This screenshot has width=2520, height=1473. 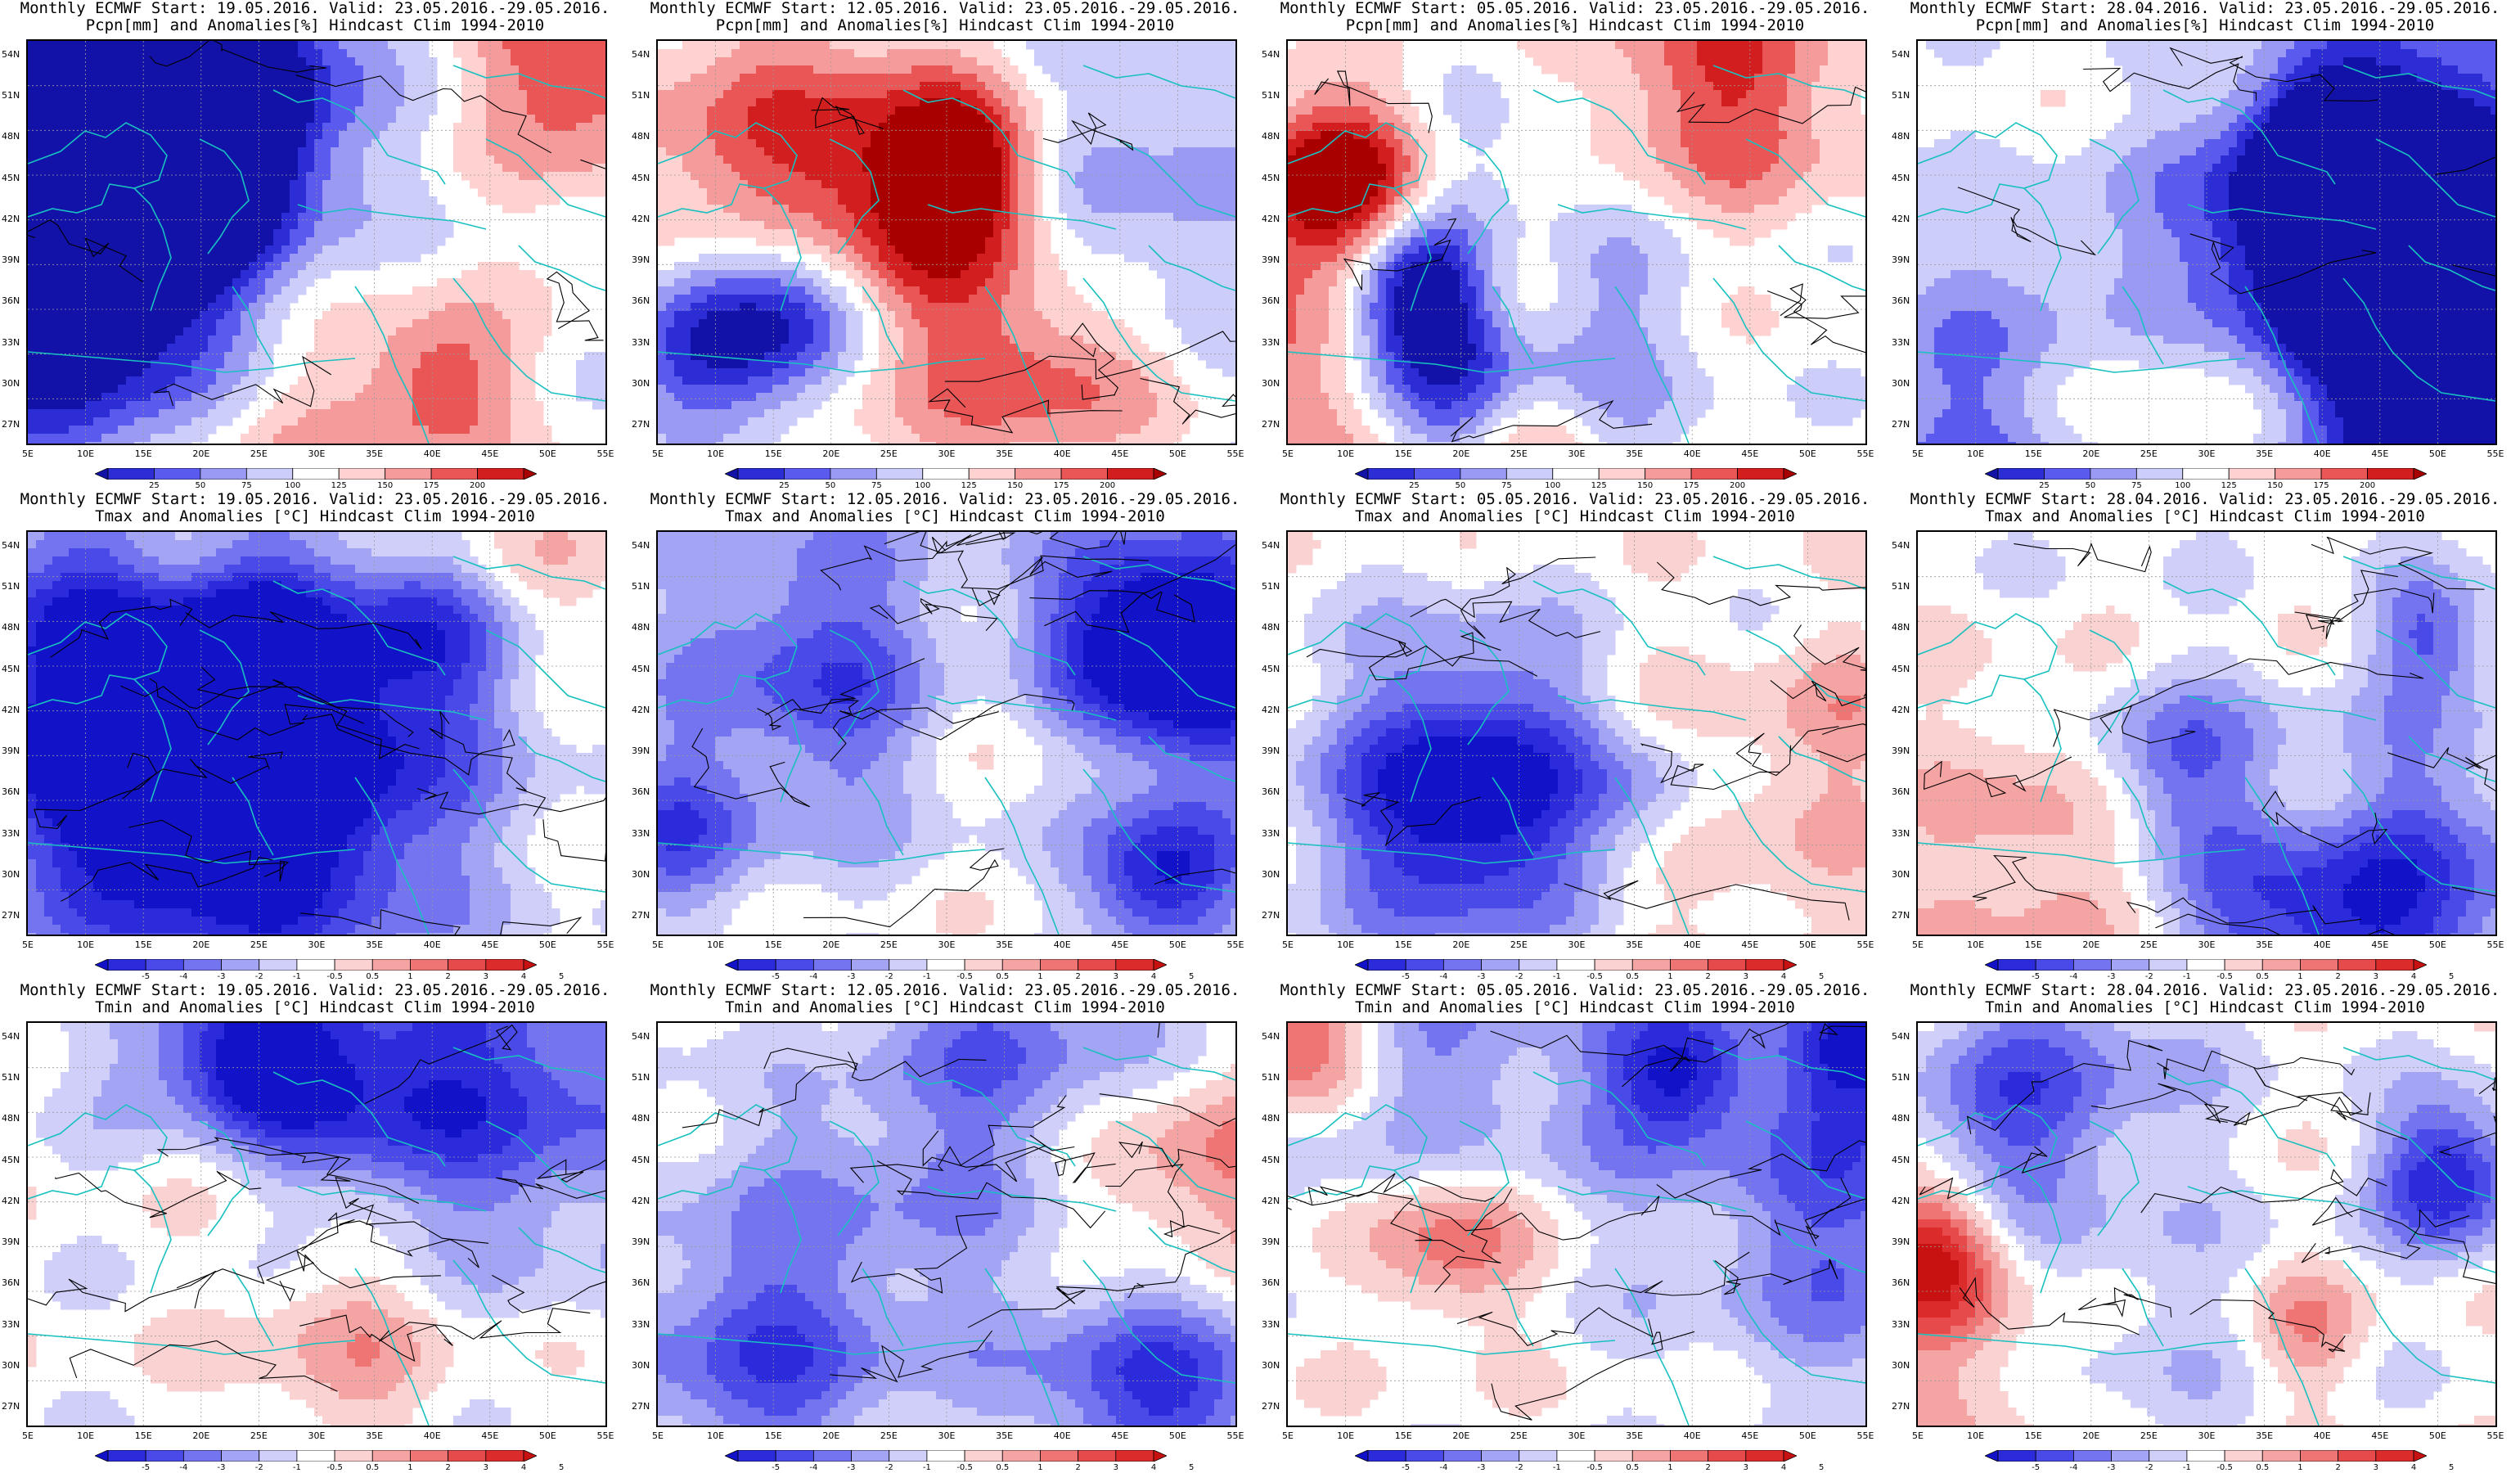 I want to click on latitude-label: 42N, so click(x=11, y=1201).